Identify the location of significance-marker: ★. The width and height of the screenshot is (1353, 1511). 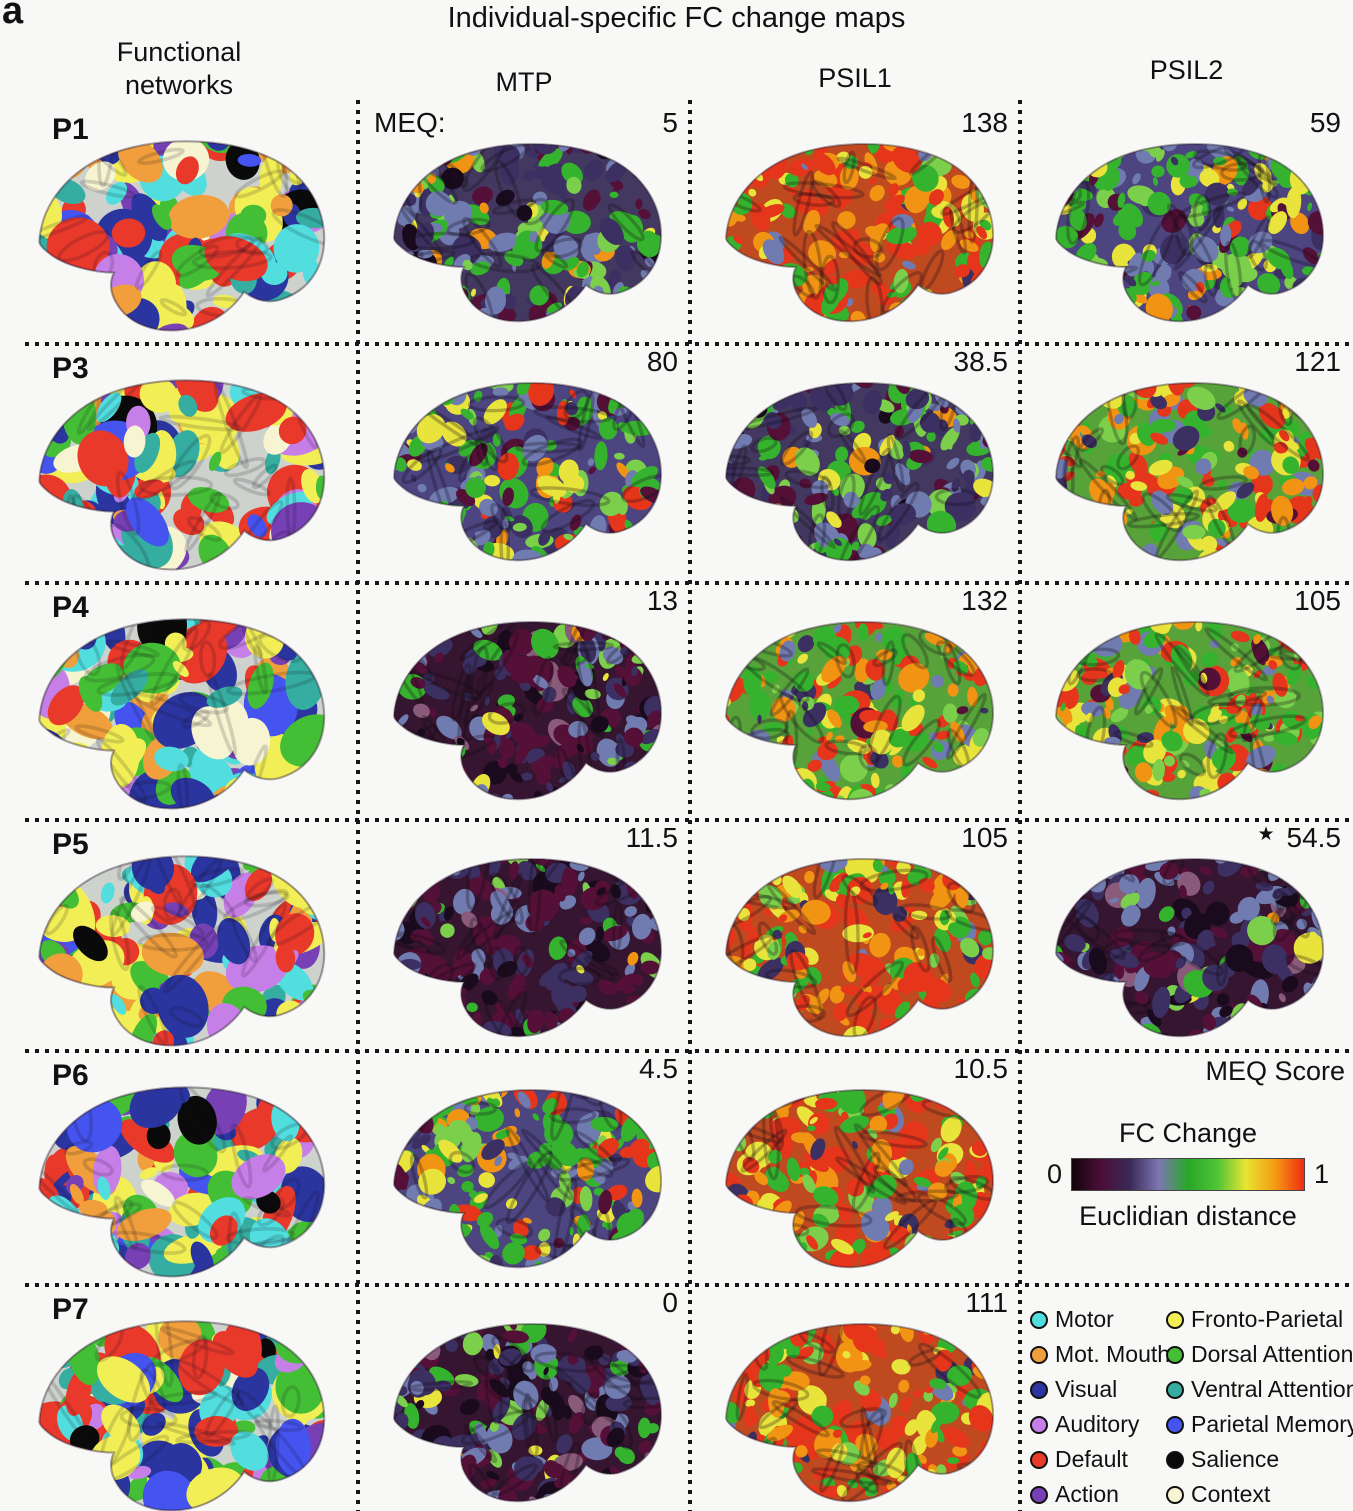
(1266, 834).